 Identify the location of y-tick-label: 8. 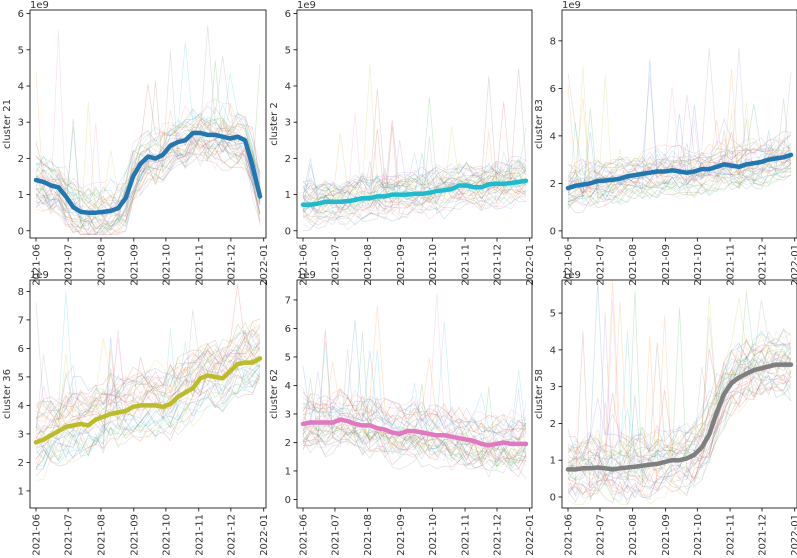
(21, 292).